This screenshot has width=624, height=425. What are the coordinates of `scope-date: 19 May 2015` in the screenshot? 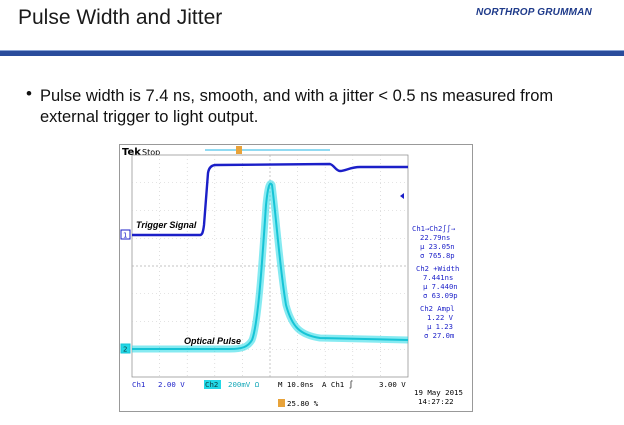 It's located at (438, 392).